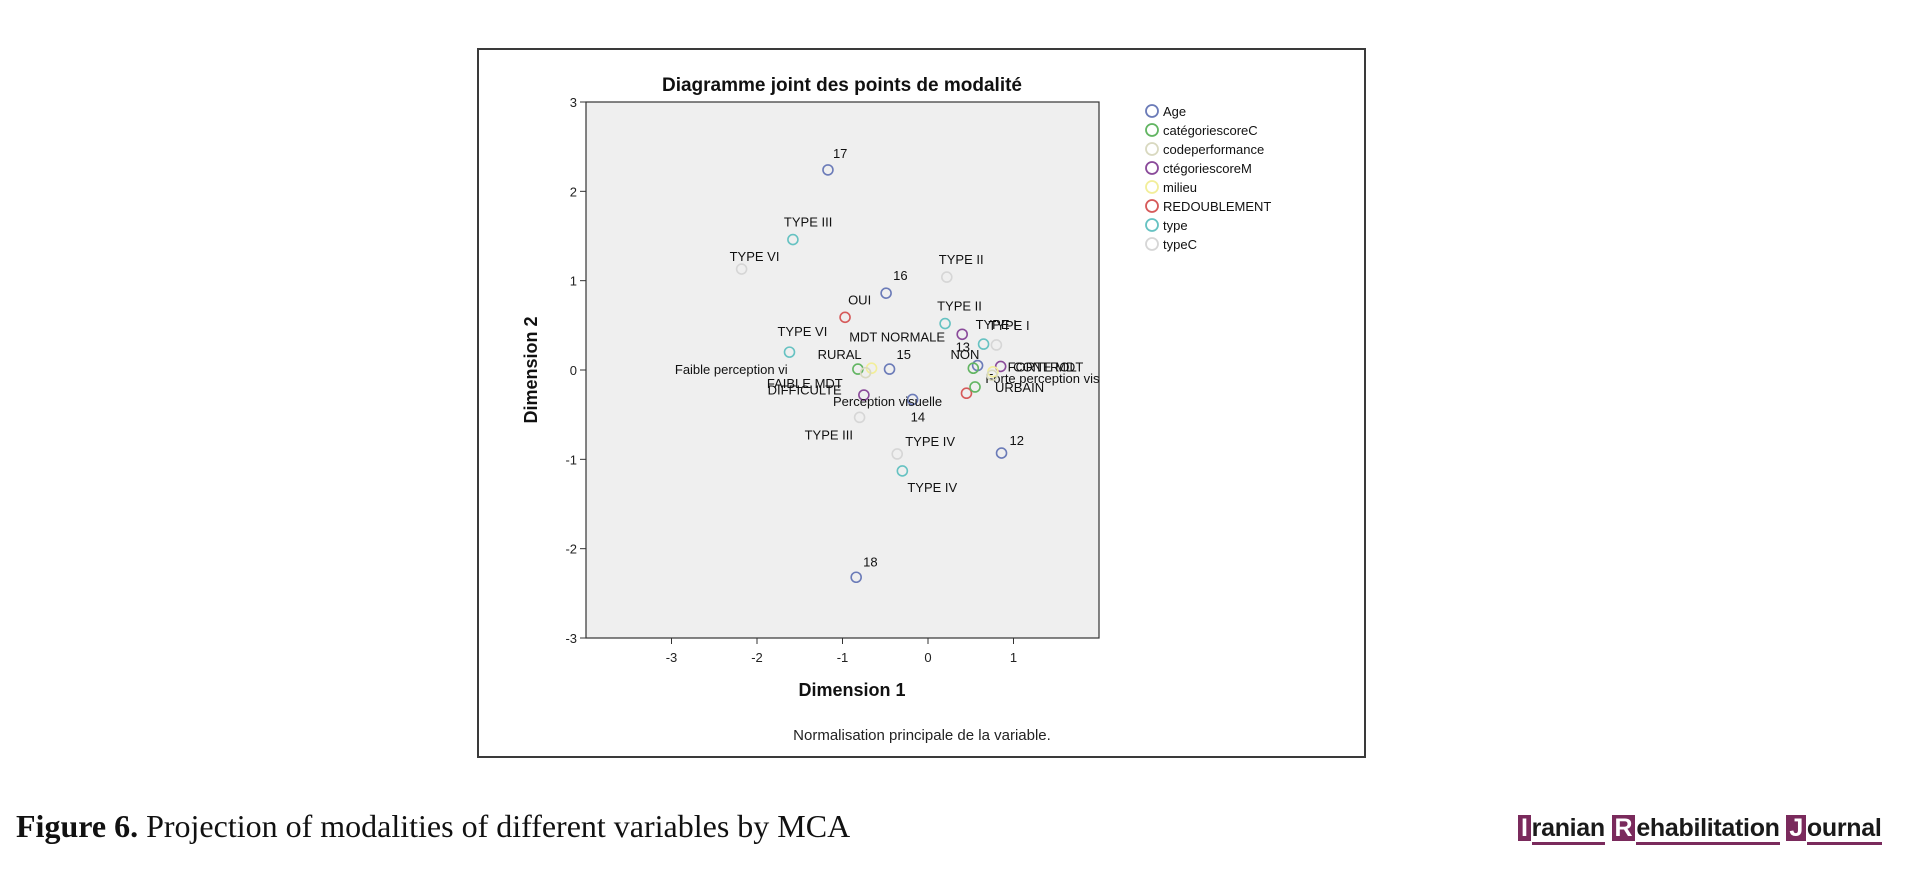 Image resolution: width=1914 pixels, height=890 pixels. Describe the element at coordinates (1623, 828) in the screenshot. I see `journal-logo-cap-2: R` at that location.